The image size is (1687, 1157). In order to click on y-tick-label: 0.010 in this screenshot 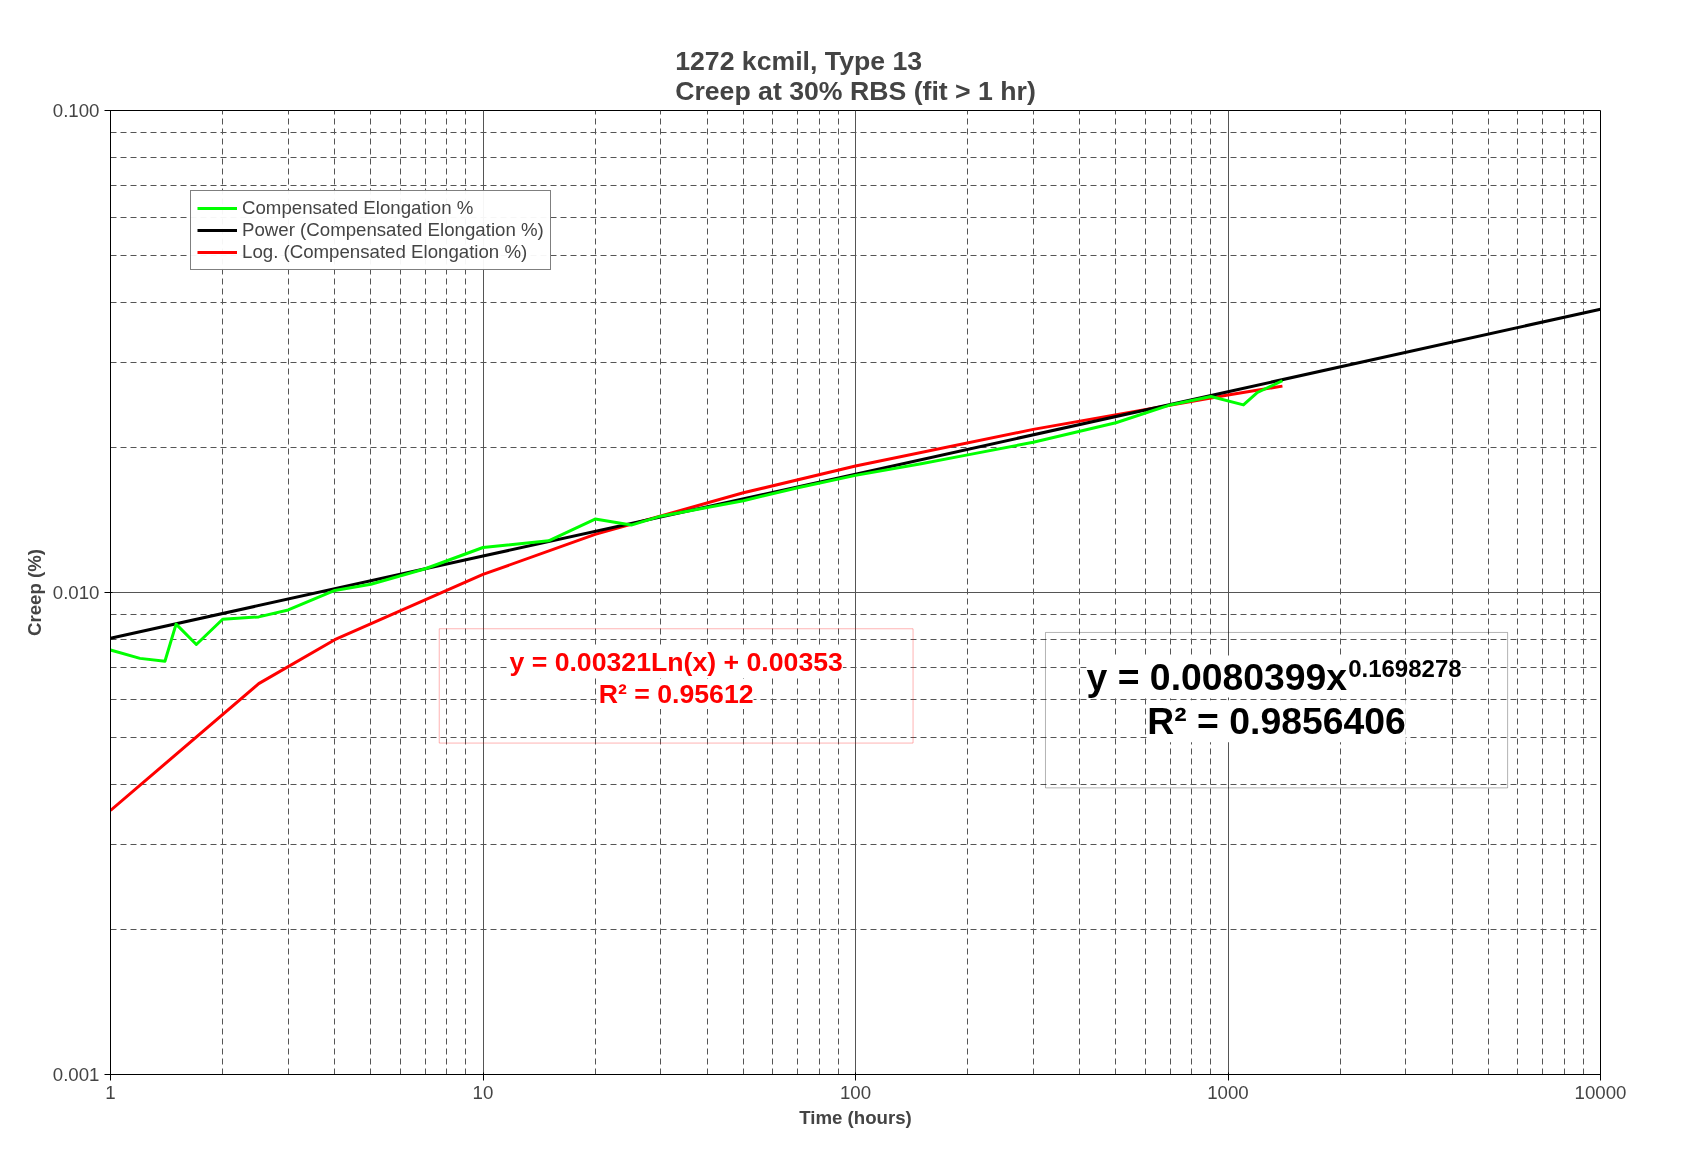, I will do `click(76, 592)`.